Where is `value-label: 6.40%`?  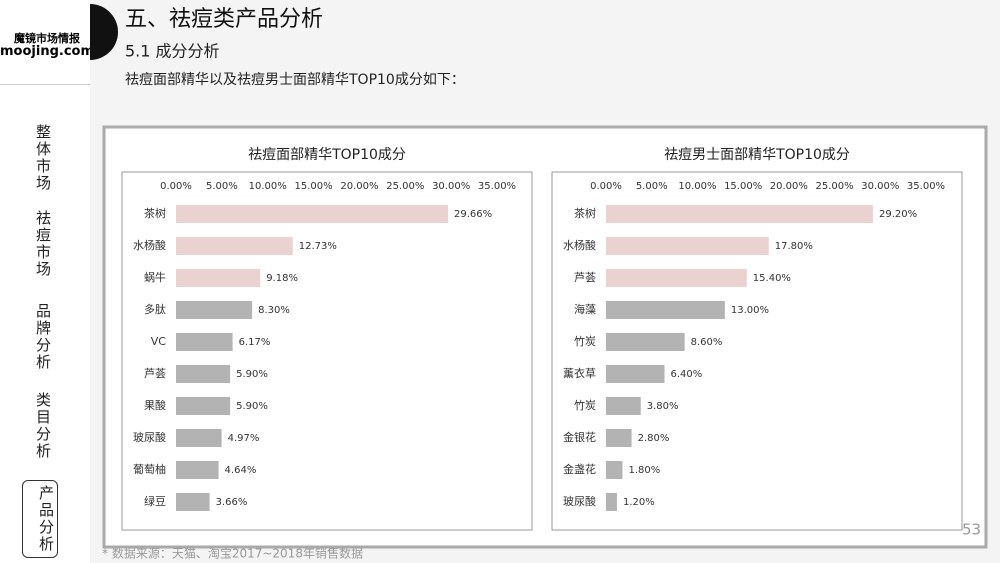
value-label: 6.40% is located at coordinates (687, 374).